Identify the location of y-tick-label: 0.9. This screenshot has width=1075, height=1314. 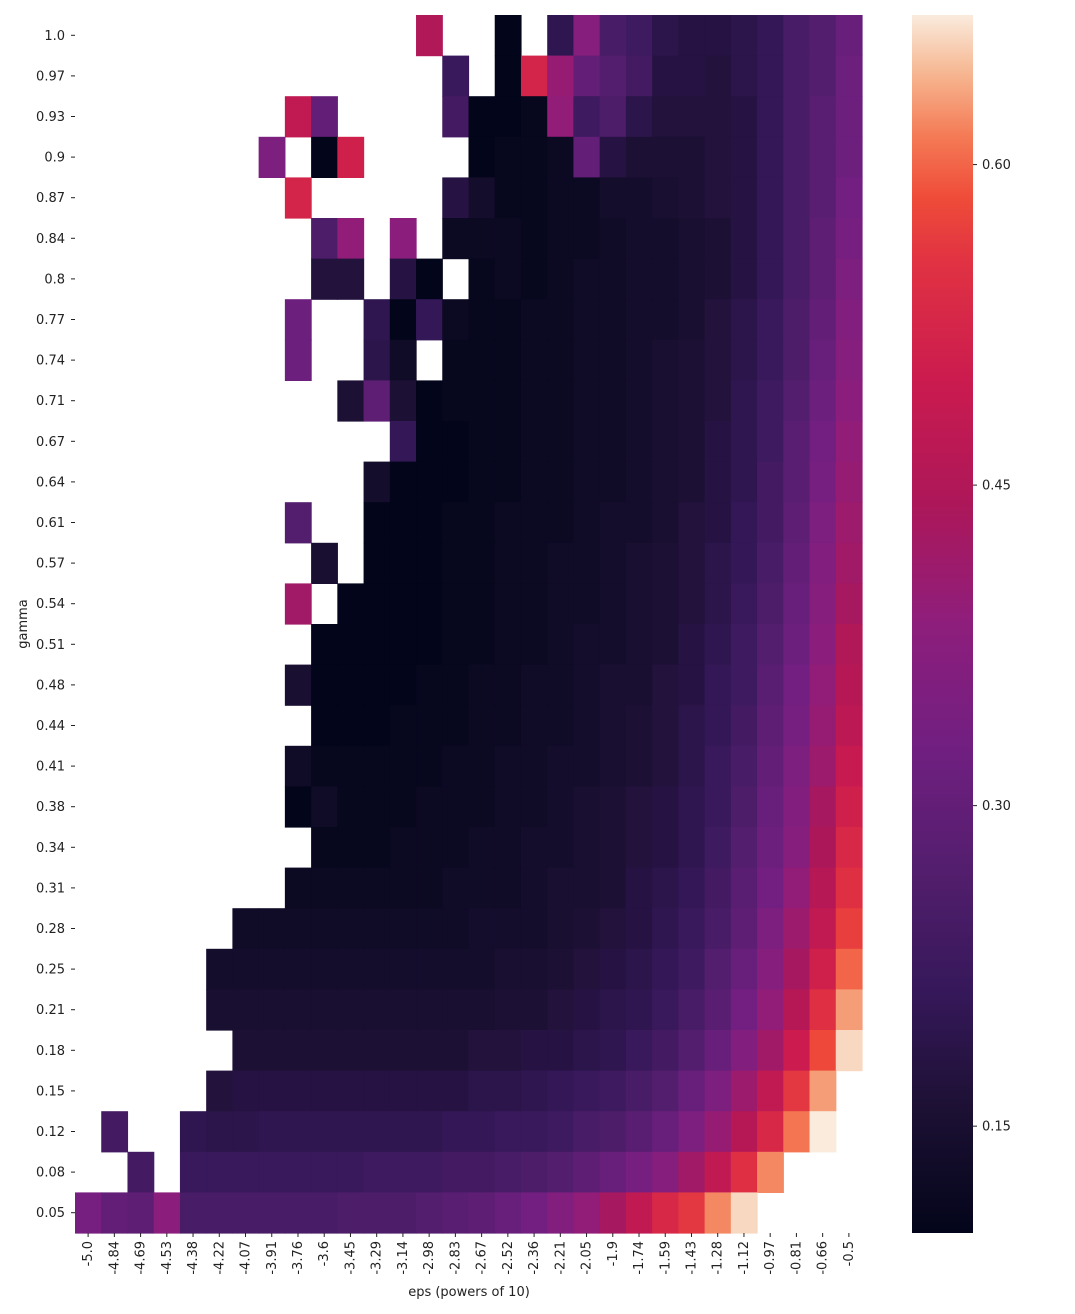
(54, 158).